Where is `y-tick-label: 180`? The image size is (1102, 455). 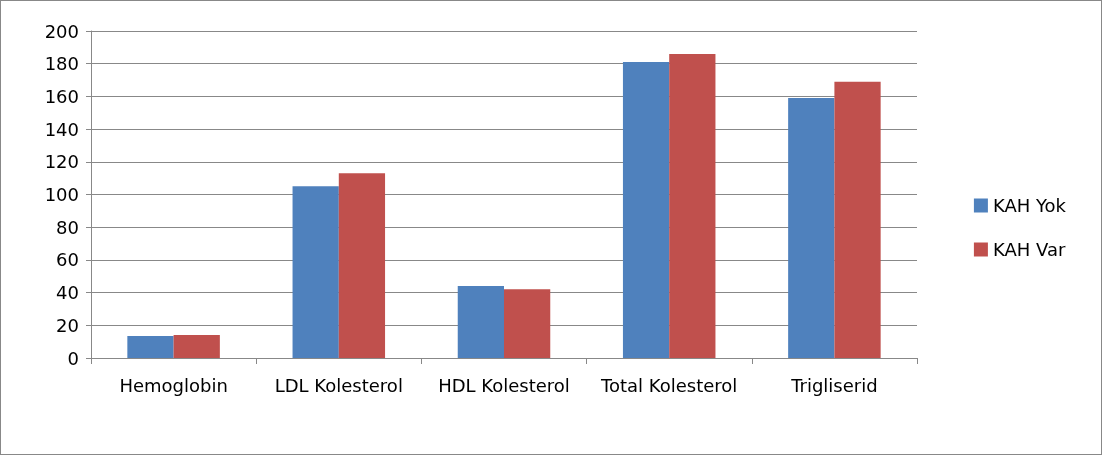
y-tick-label: 180 is located at coordinates (61, 64).